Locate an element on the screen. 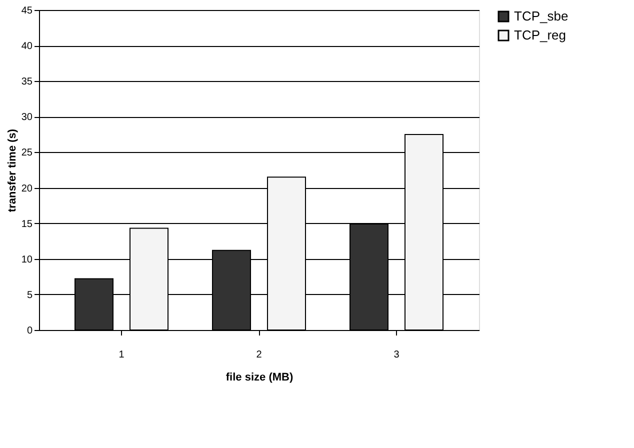 This screenshot has height=448, width=634. x-tick-label: 2 is located at coordinates (259, 355).